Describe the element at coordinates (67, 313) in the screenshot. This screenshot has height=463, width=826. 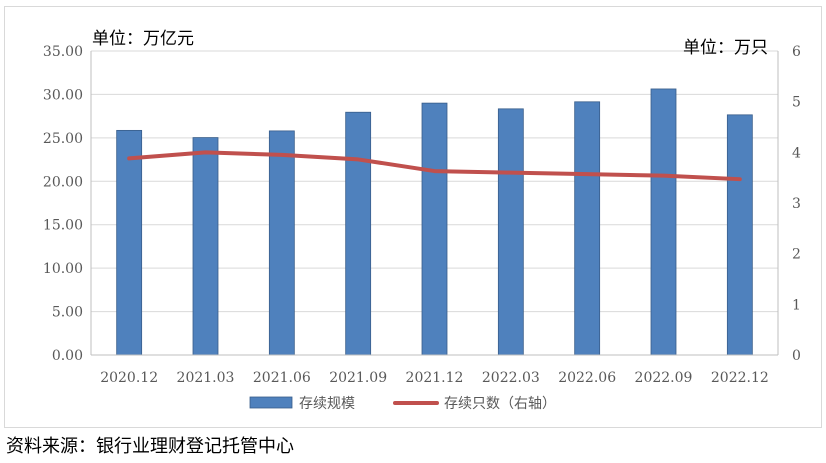
I see `left-tick-label: 5.00` at that location.